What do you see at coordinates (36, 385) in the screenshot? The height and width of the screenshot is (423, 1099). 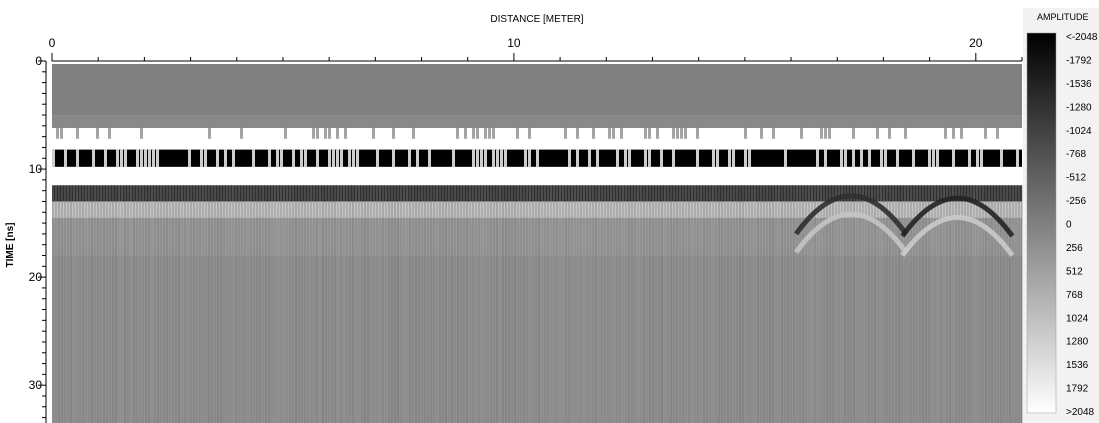 I see `y-tick-label: 30` at bounding box center [36, 385].